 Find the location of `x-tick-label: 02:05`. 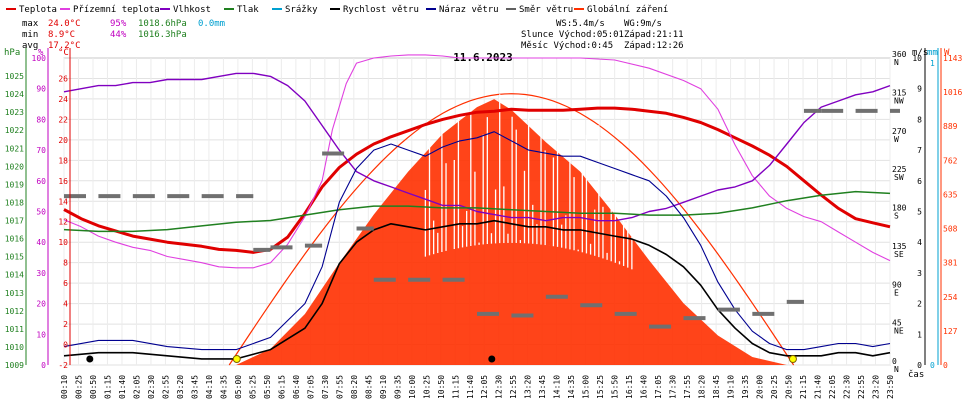

x-tick-label: 02:05 is located at coordinates (136, 387).